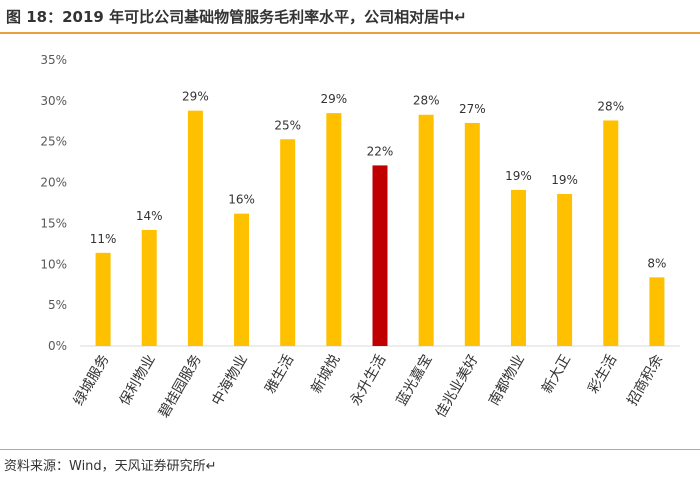  What do you see at coordinates (53, 203) in the screenshot?
I see `y-axis-ticks: 0% 5% 10% 15% 20% 25% 30% 35%` at bounding box center [53, 203].